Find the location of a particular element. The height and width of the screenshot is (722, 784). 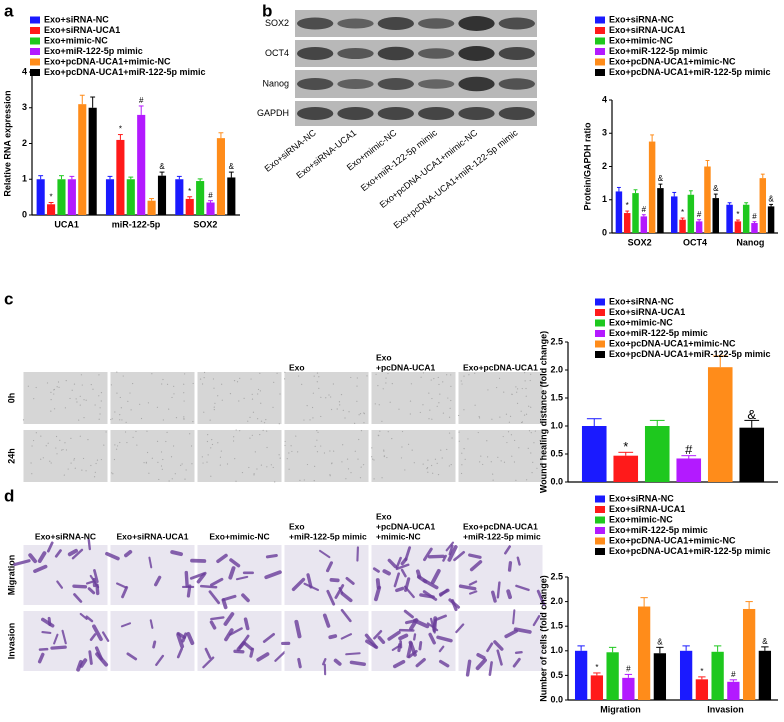

lane-label: Exo+miR-122-5p mimic is located at coordinates (399, 160).